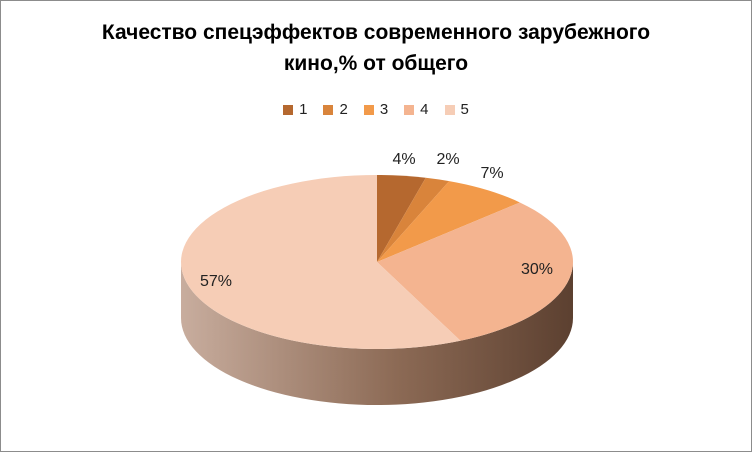 The height and width of the screenshot is (452, 752). What do you see at coordinates (537, 269) in the screenshot?
I see `data-label-4: 30%` at bounding box center [537, 269].